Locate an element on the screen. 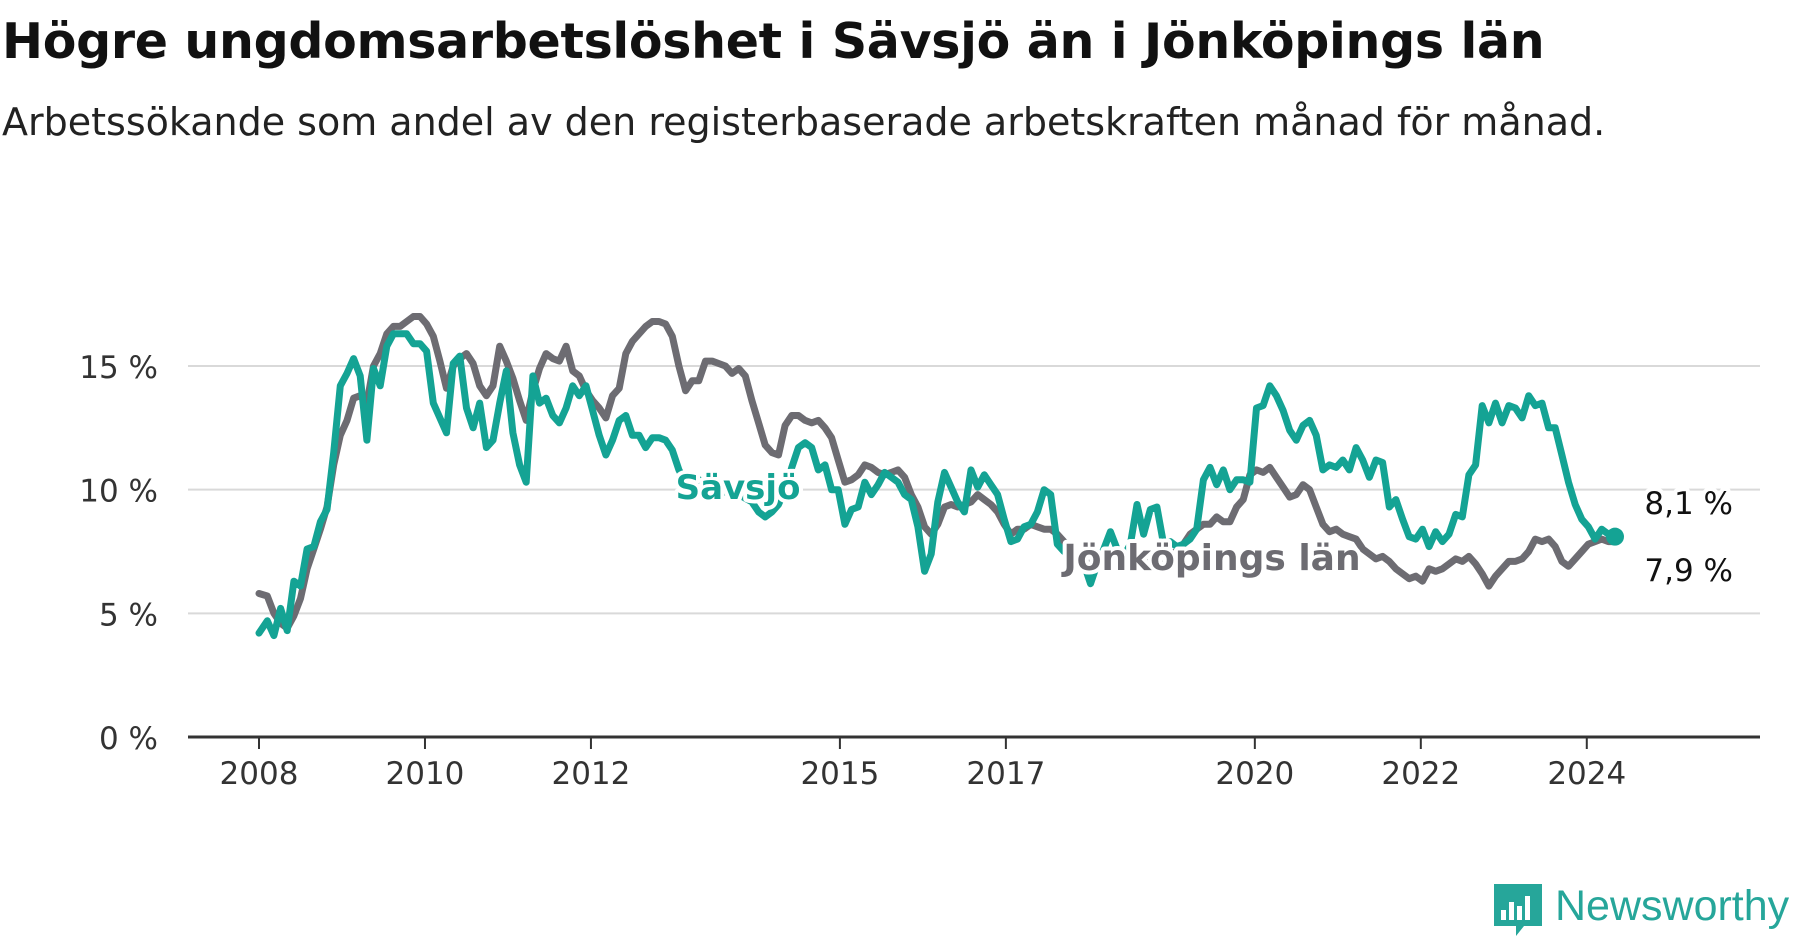  x-axis: 2008 2010 2012 2015 2017 2020 2022 2024 is located at coordinates (974, 763).